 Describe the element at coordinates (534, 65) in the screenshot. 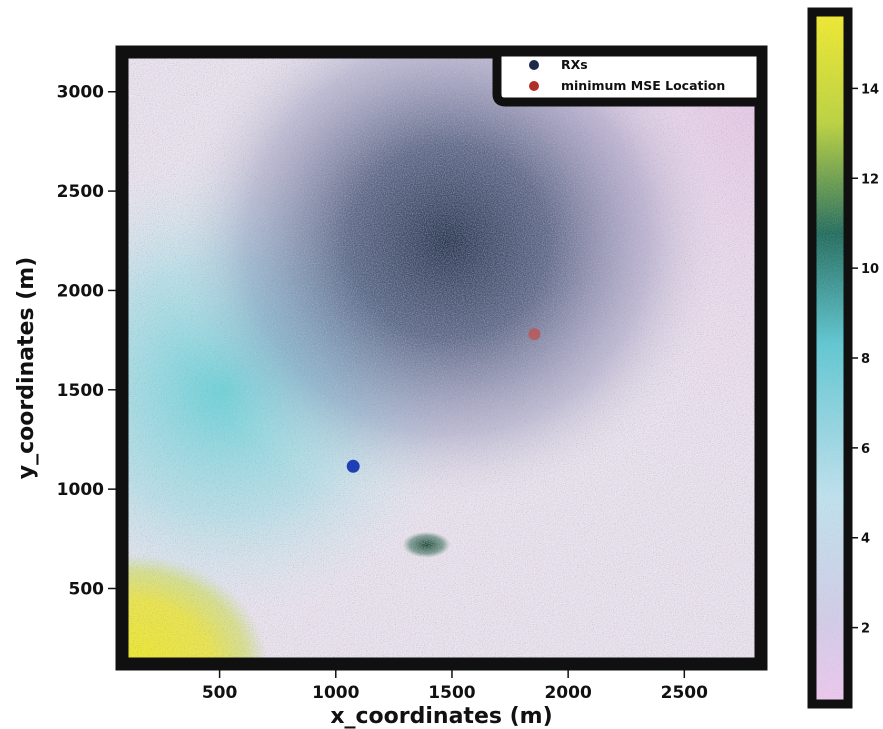

I see `legend-marker-rxs` at that location.